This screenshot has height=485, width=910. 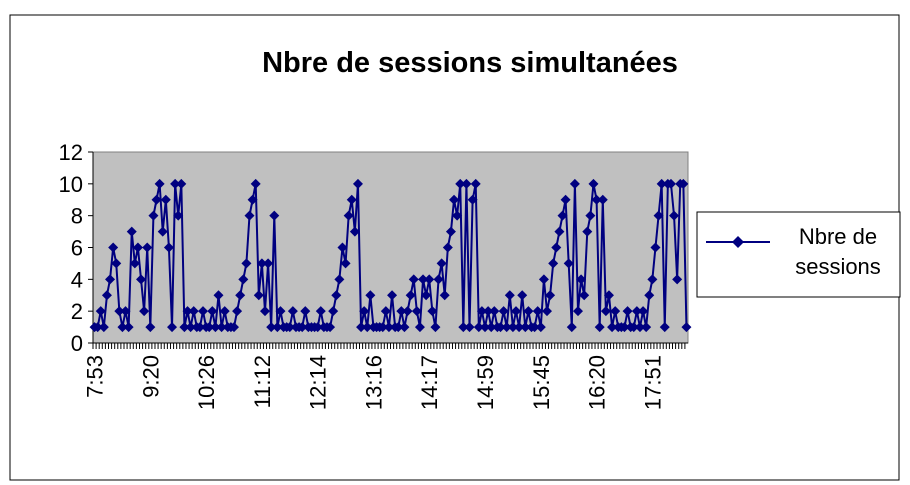 What do you see at coordinates (373, 382) in the screenshot?
I see `x-tick-label: 13:16` at bounding box center [373, 382].